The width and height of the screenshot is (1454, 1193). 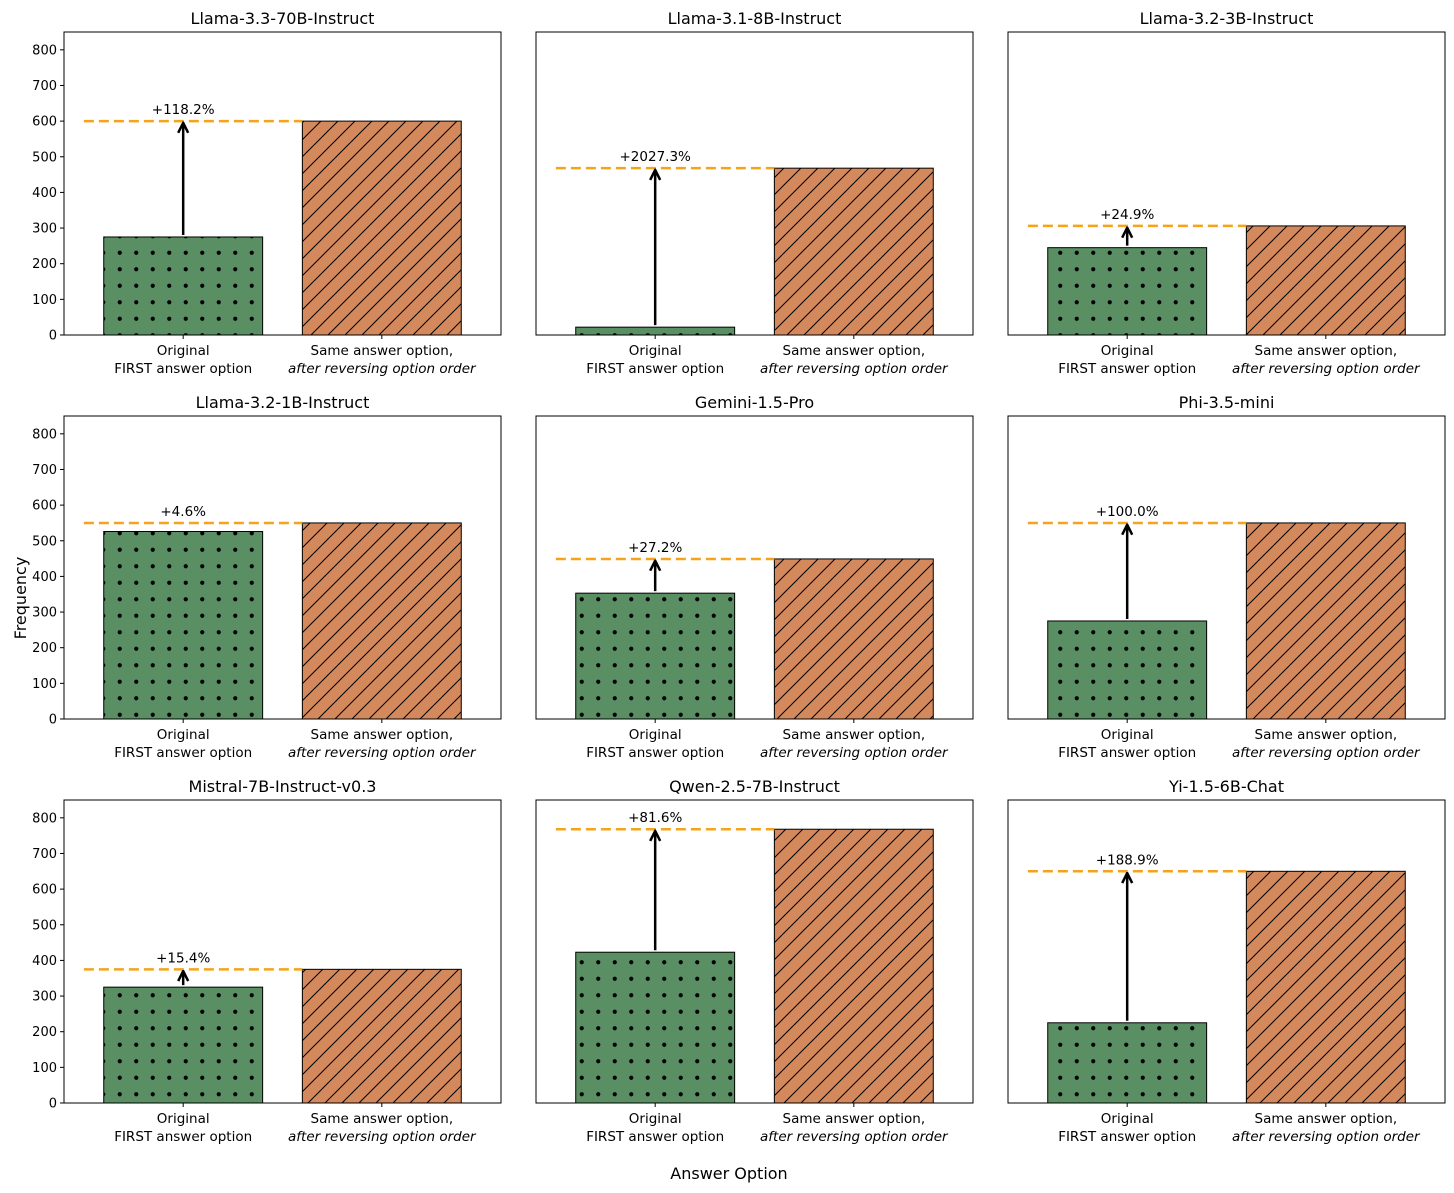 What do you see at coordinates (755, 18) in the screenshot?
I see `subplot-title: Llama-3.1-8B-Instruct` at bounding box center [755, 18].